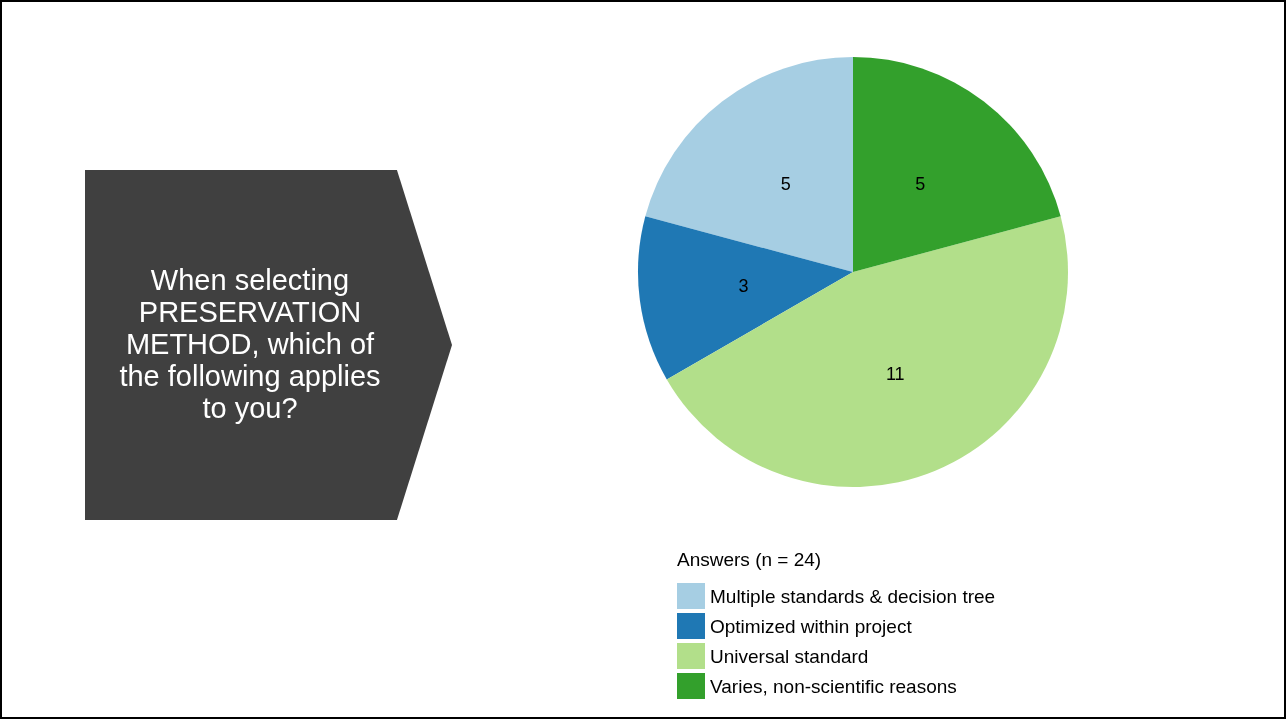  I want to click on data-label: 11, so click(895, 374).